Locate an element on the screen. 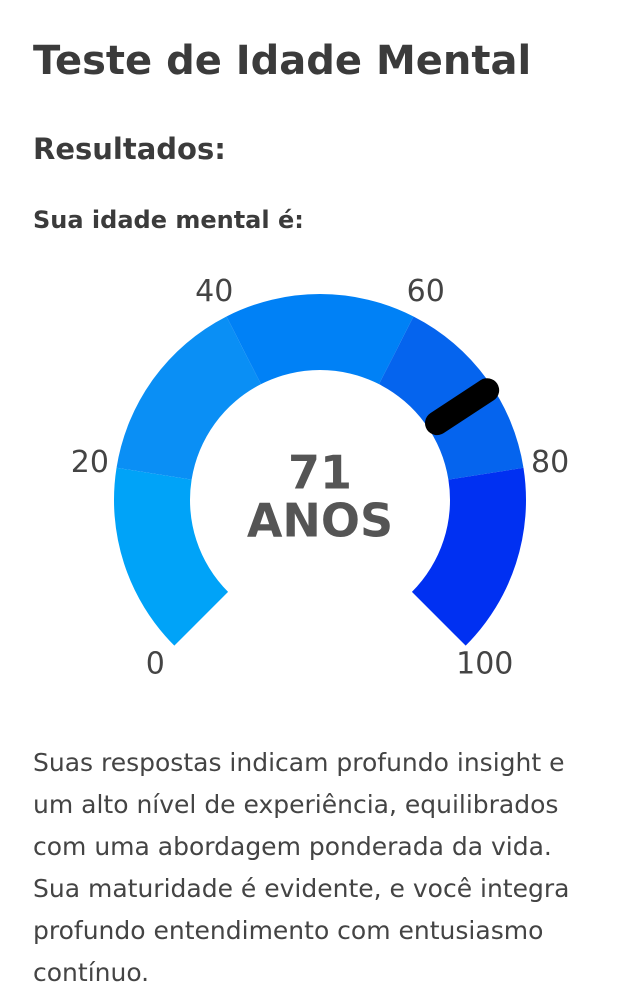 The width and height of the screenshot is (638, 1000). description-line: com uma abordagem ponderada da vida. is located at coordinates (292, 846).